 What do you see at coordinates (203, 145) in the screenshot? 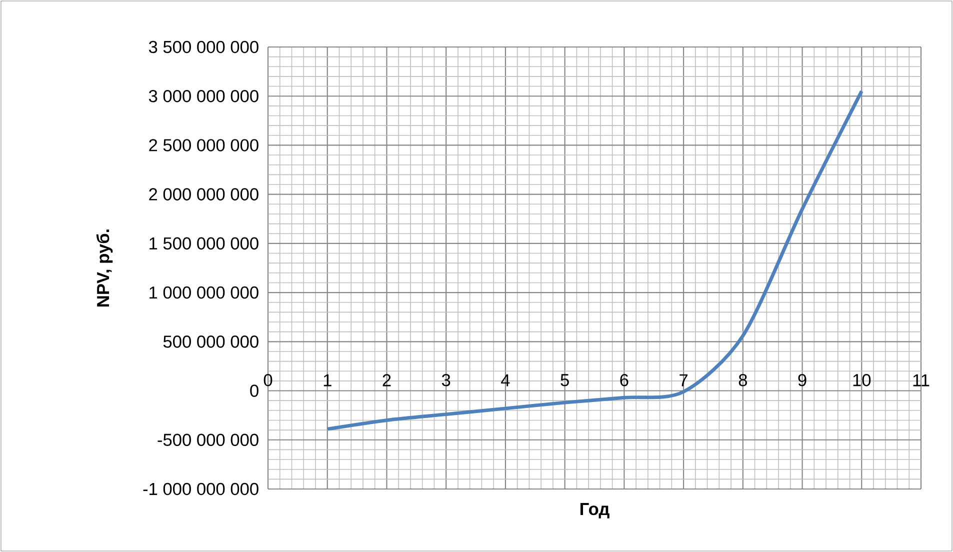
I see `y-tick-label: 2 500 000 000` at bounding box center [203, 145].